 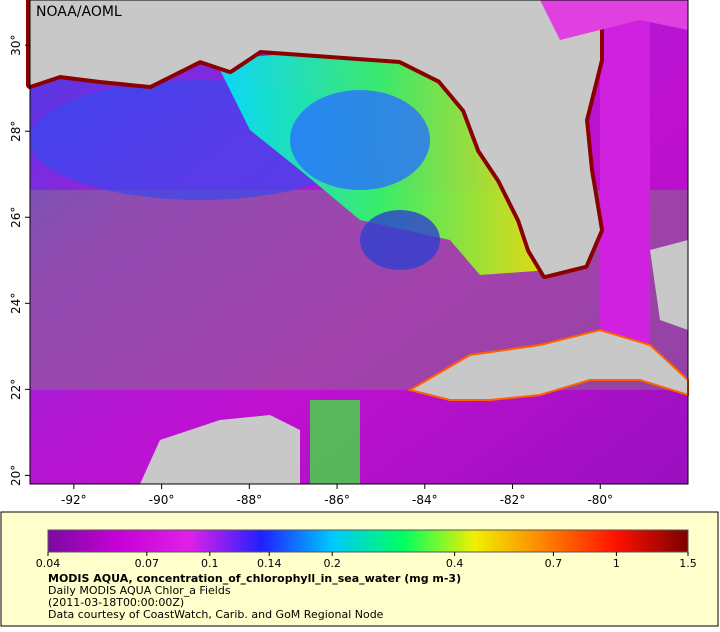 What do you see at coordinates (74, 500) in the screenshot?
I see `x-tick-label: -92°` at bounding box center [74, 500].